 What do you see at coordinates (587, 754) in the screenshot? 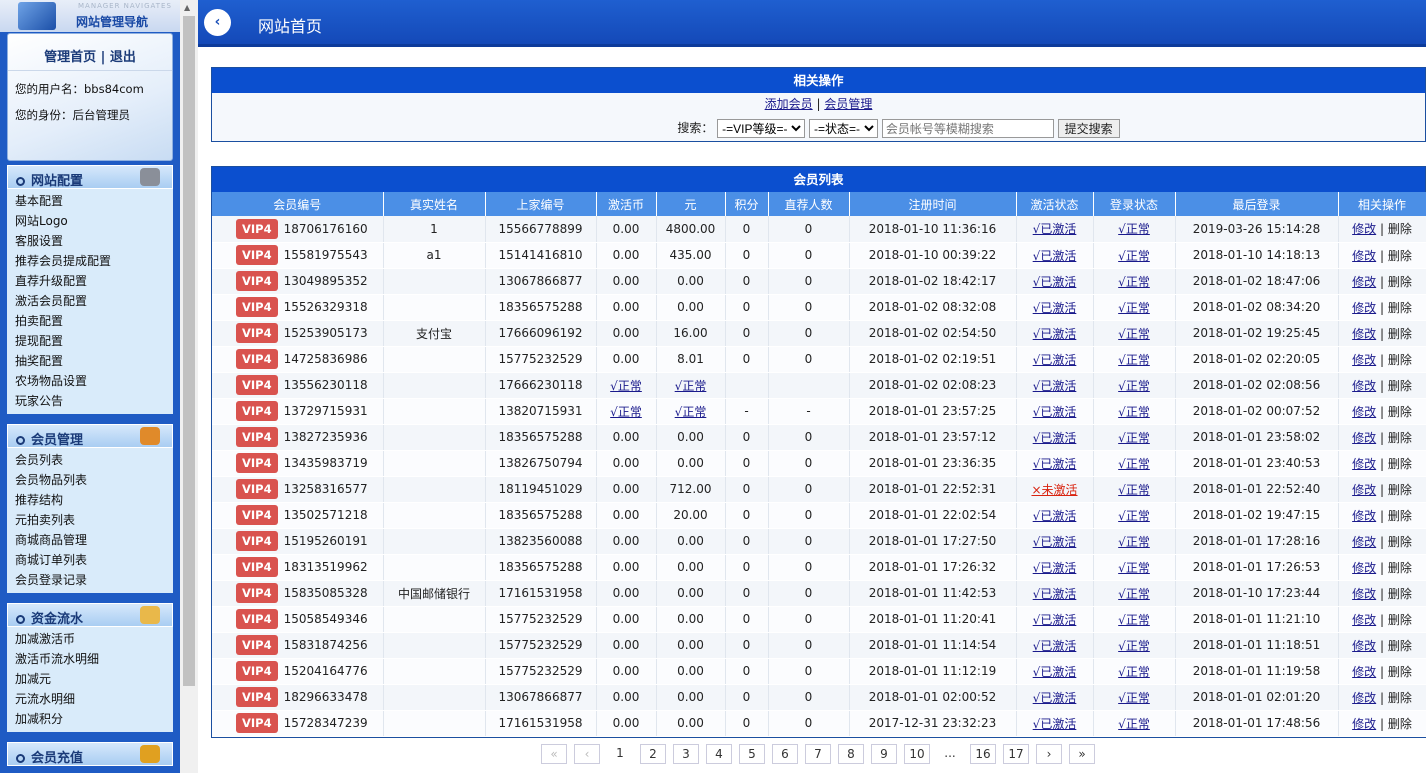
I see `prev-page-button: ‹` at bounding box center [587, 754].